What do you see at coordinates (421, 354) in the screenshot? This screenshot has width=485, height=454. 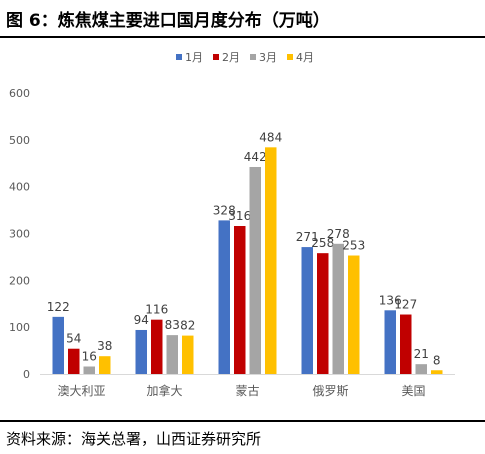 I see `data-label: 21` at bounding box center [421, 354].